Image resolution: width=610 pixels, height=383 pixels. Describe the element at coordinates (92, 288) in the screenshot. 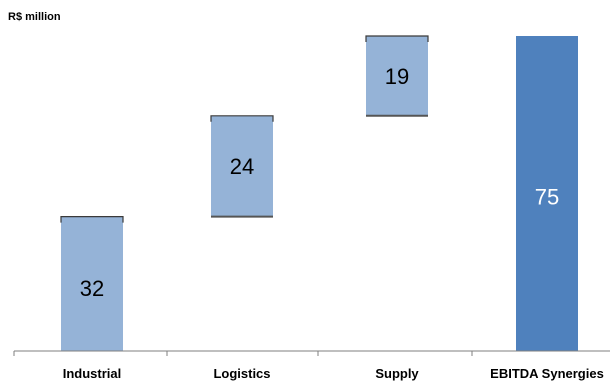

I see `data-label: 32` at that location.